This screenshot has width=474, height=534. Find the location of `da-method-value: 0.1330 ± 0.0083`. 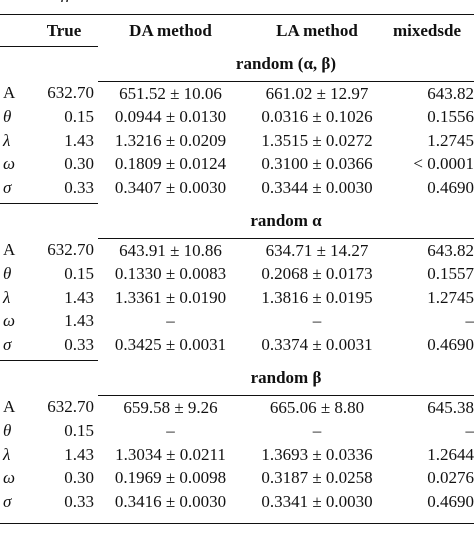

da-method-value: 0.1330 ± 0.0083 is located at coordinates (170, 273).